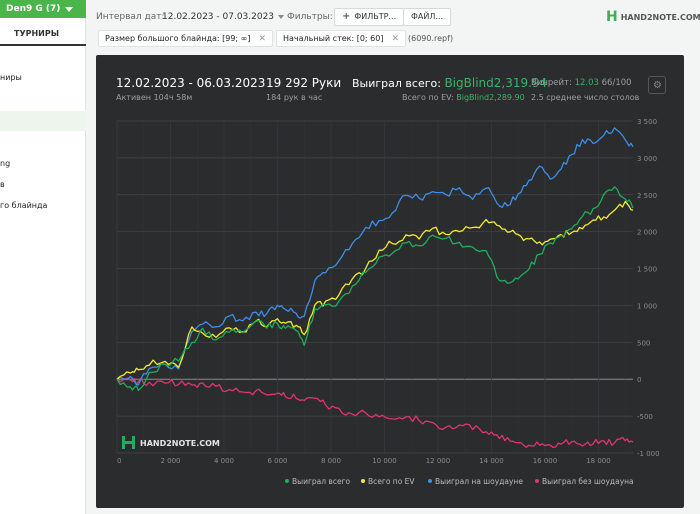 Image resolution: width=700 pixels, height=514 pixels. I want to click on x-tick-label: 6 000, so click(277, 461).